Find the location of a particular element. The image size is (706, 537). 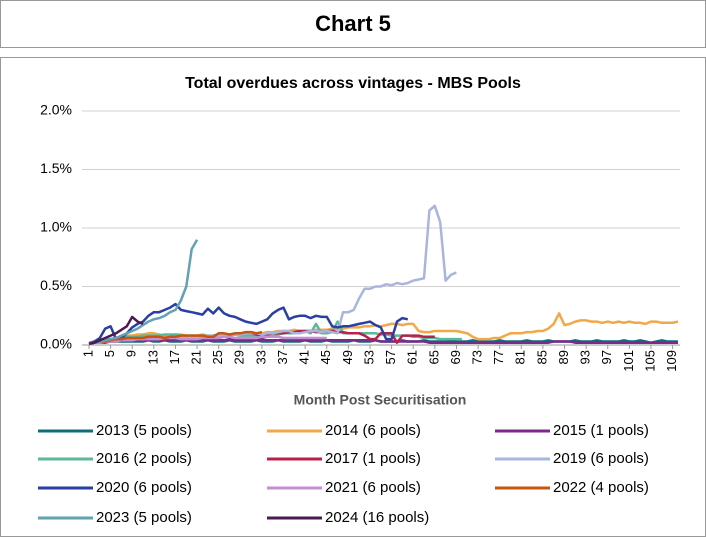

legend-label: 2022 (4 pools) is located at coordinates (601, 487).